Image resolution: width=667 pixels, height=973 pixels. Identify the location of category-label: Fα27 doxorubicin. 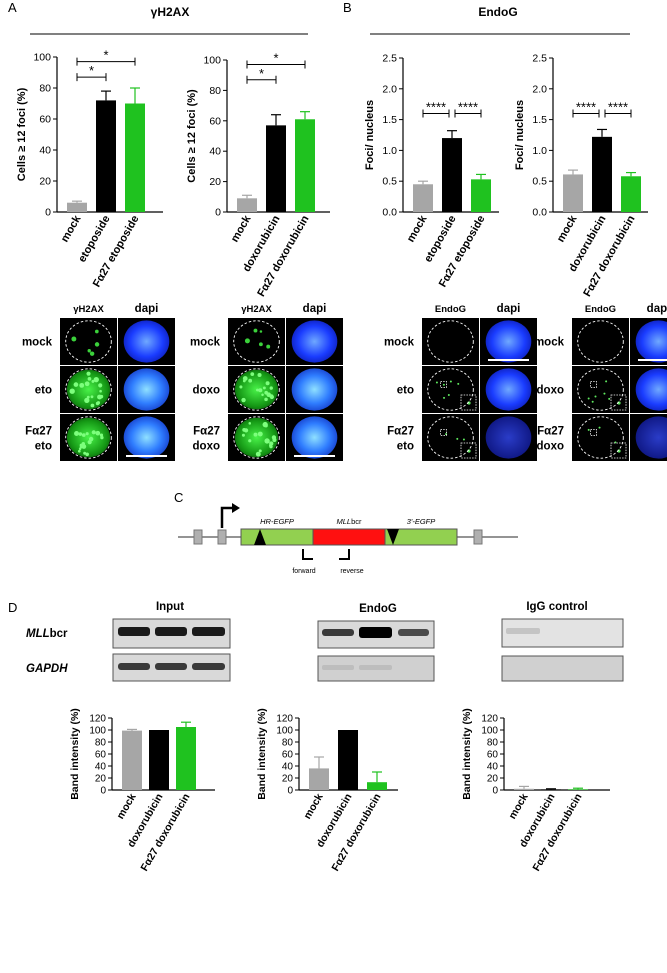
(557, 833).